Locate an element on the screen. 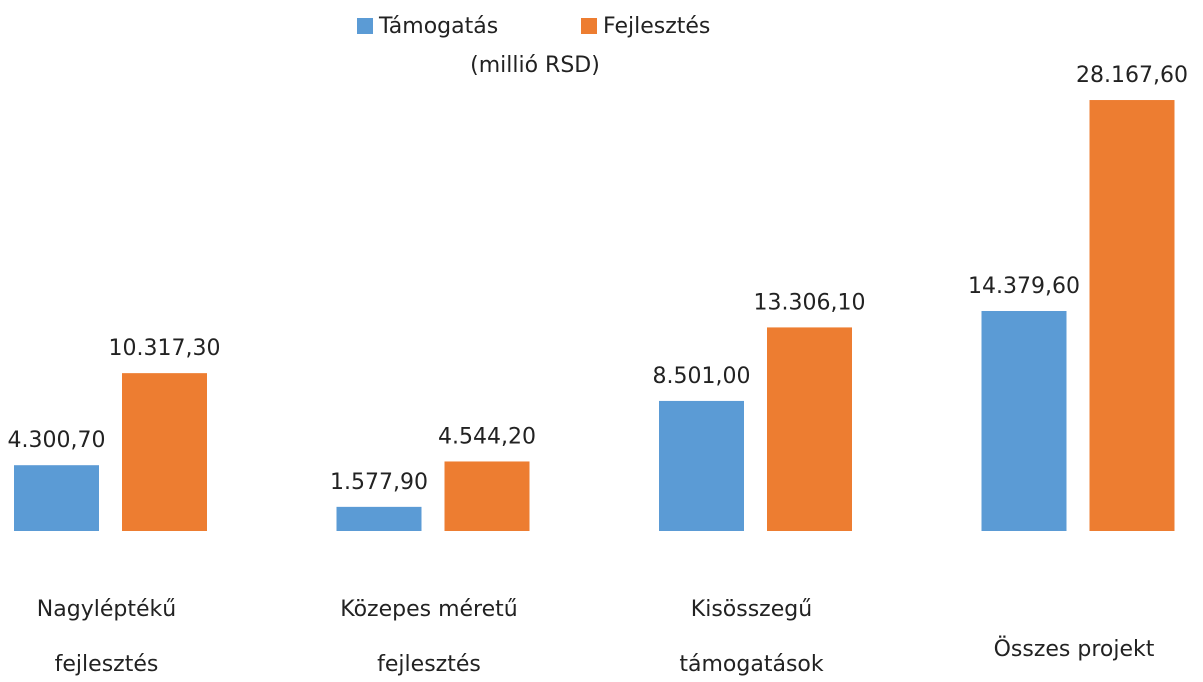  value-label: 8.501,00 is located at coordinates (702, 376).